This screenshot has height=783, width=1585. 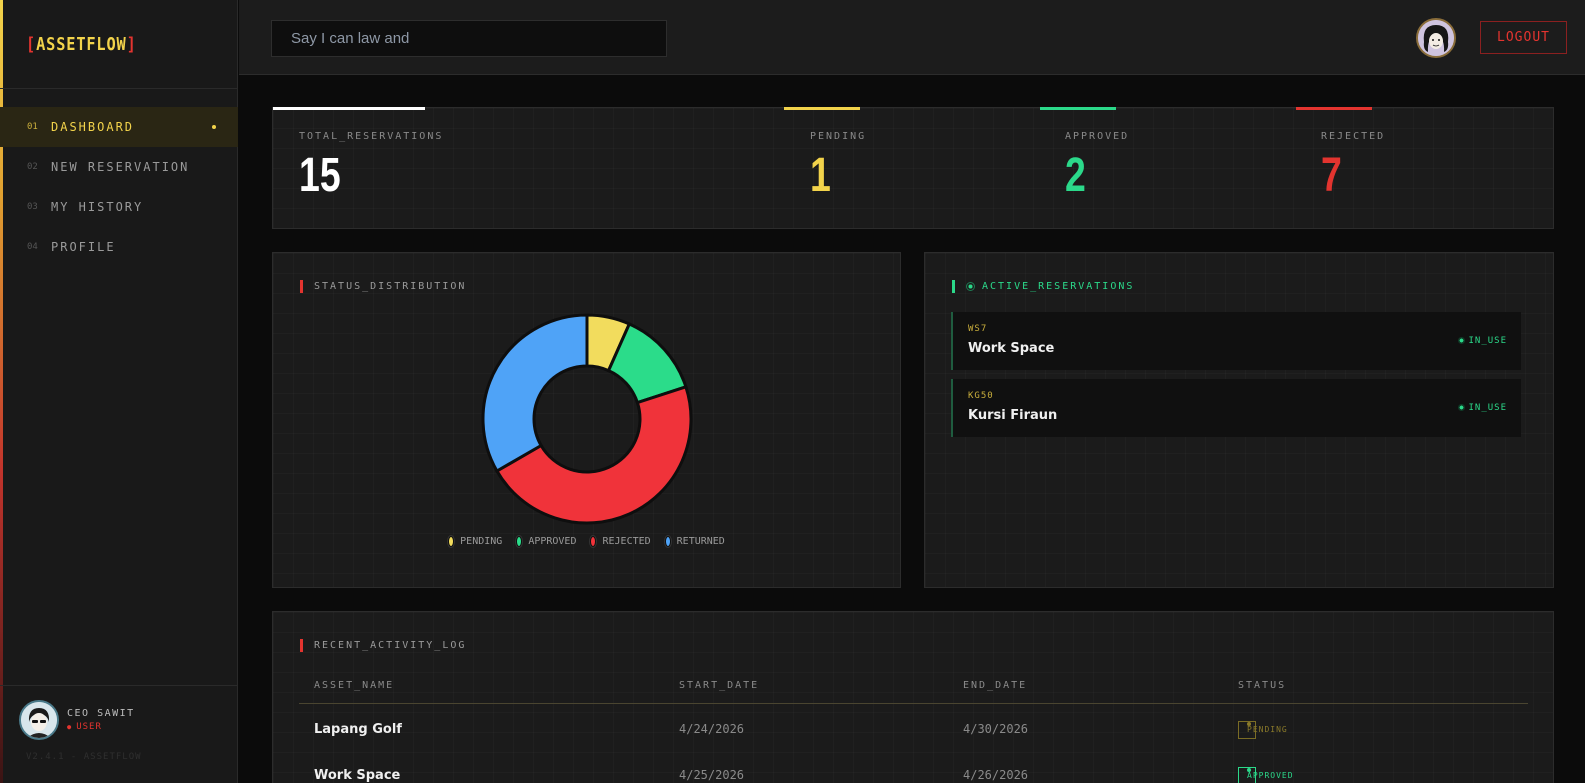 I want to click on stat-value: 15, so click(x=320, y=175).